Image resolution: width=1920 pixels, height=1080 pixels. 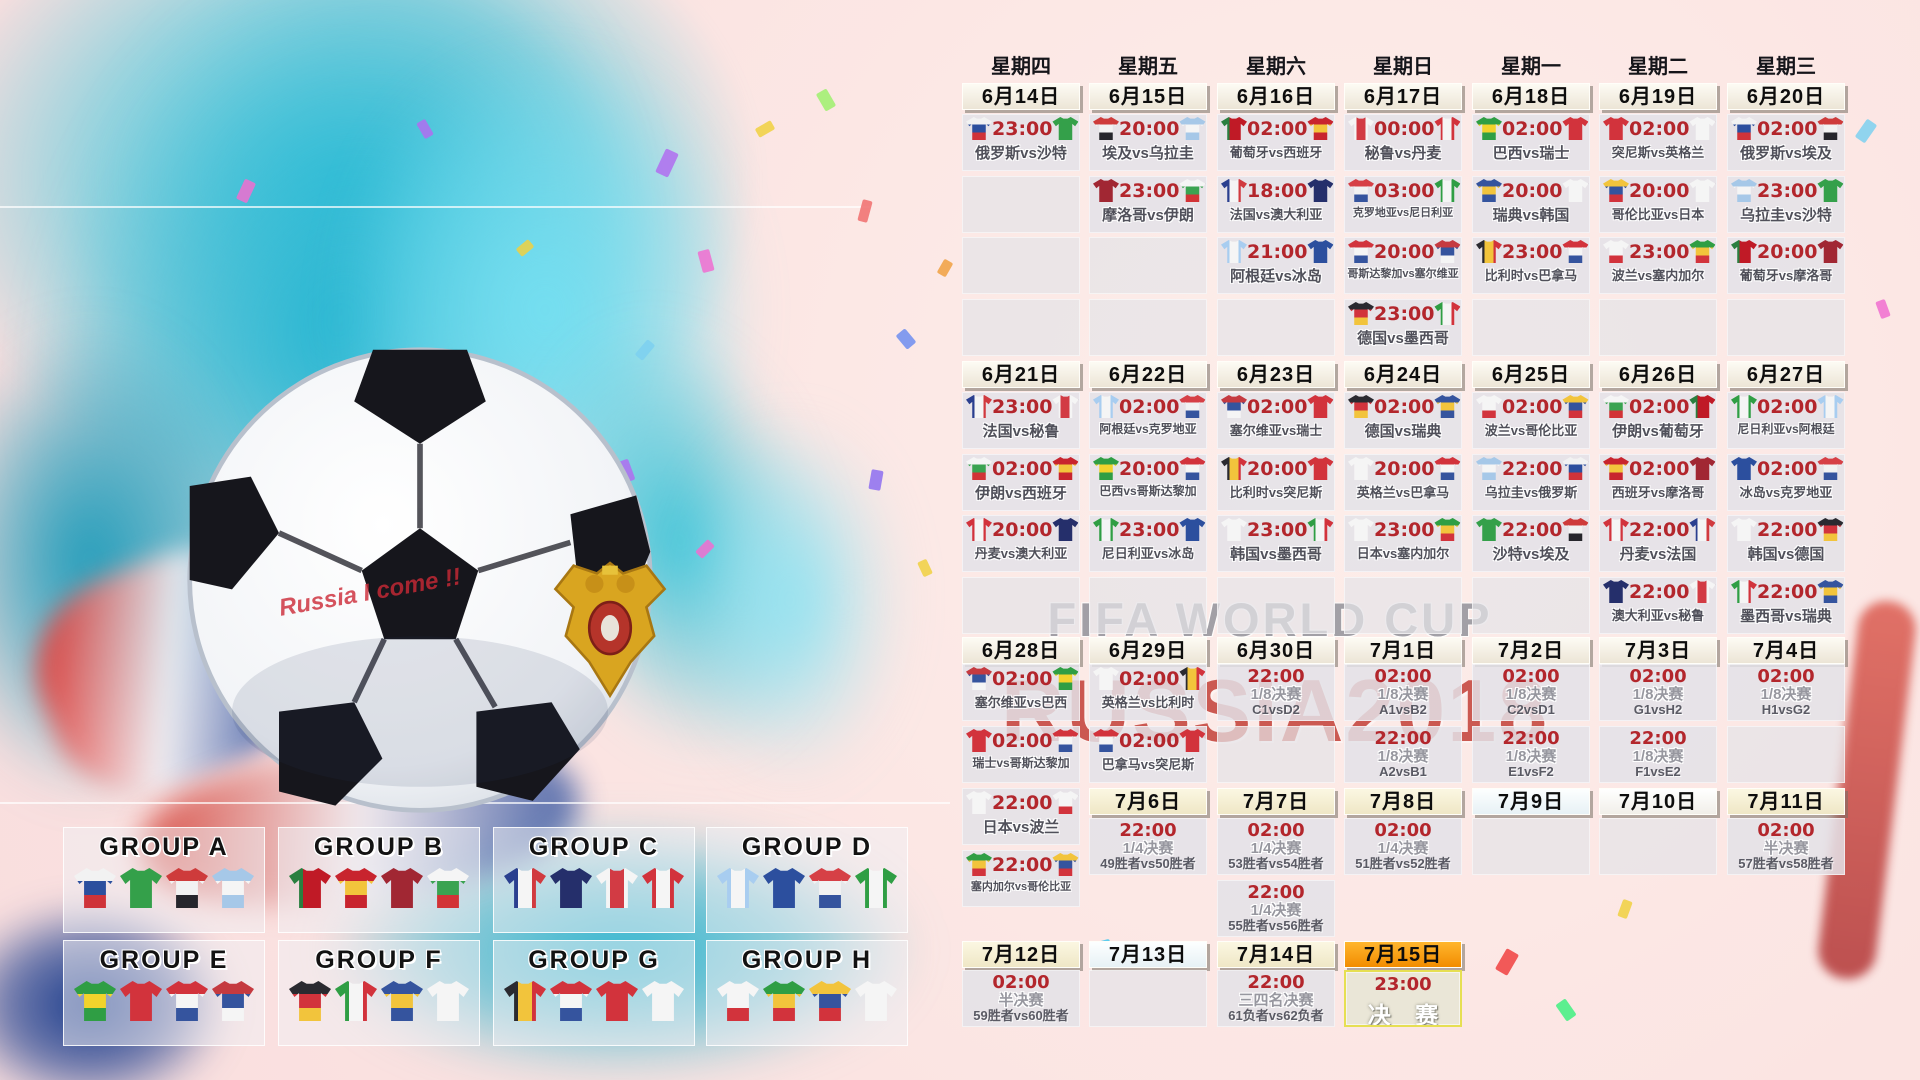 What do you see at coordinates (1786, 709) in the screenshot?
I see `pair-label: H1vsG2` at bounding box center [1786, 709].